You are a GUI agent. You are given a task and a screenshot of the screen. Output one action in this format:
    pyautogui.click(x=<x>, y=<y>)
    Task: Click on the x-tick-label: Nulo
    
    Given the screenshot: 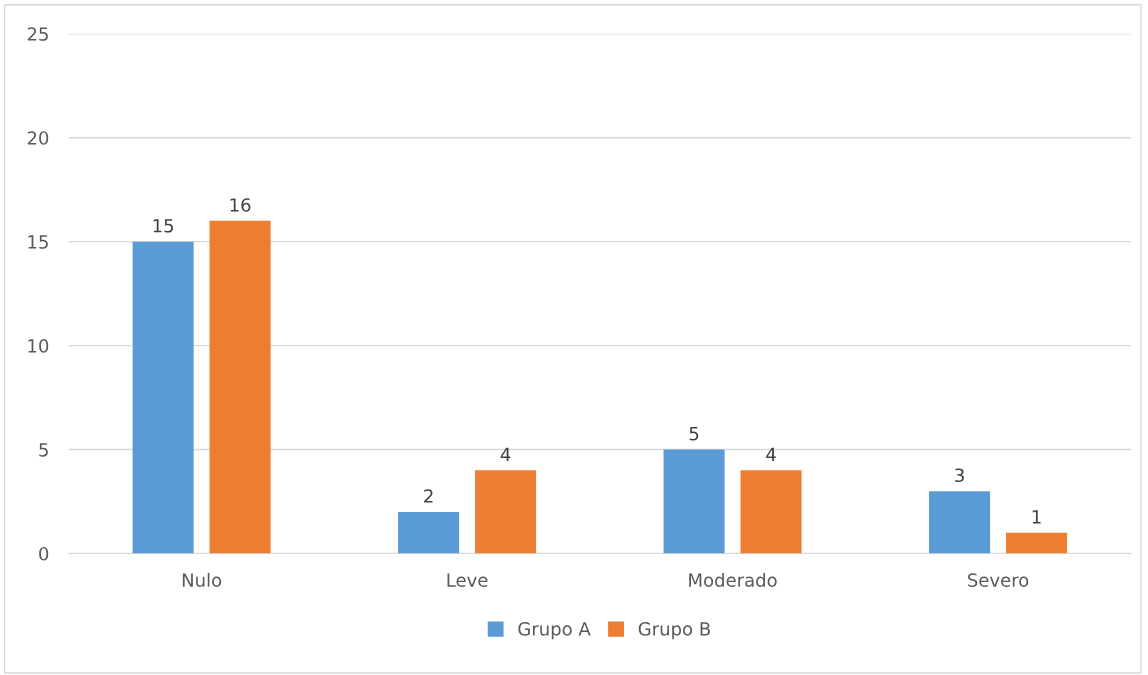 What is the action you would take?
    pyautogui.click(x=202, y=579)
    